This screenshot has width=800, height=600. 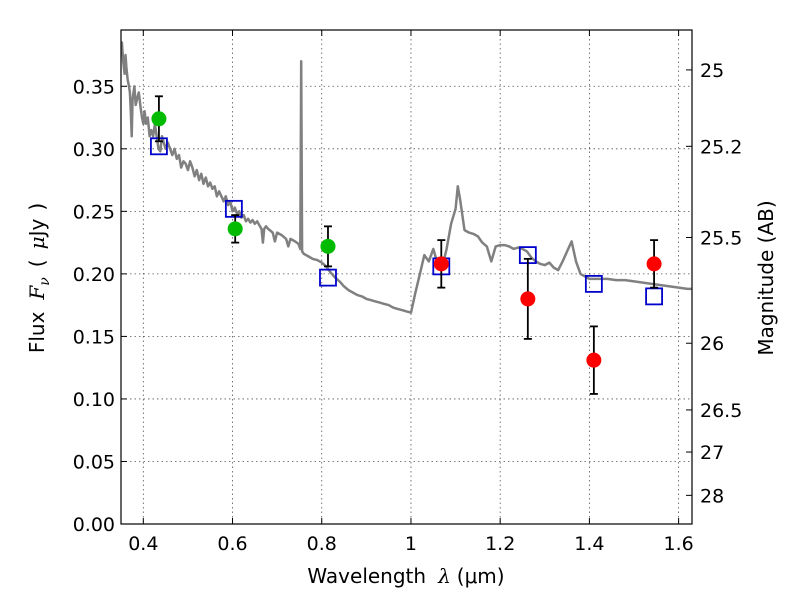 I want to click on y-tick-label: 0.15, so click(x=94, y=337).